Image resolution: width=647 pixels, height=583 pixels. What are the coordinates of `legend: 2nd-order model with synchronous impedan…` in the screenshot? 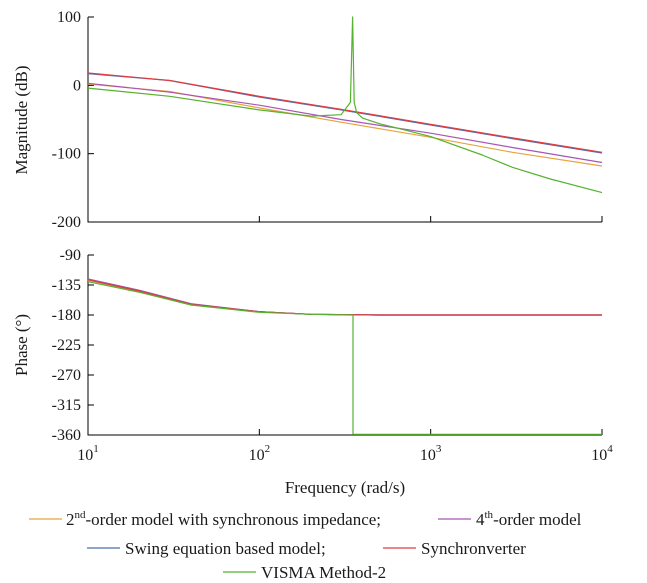 It's located at (305, 545).